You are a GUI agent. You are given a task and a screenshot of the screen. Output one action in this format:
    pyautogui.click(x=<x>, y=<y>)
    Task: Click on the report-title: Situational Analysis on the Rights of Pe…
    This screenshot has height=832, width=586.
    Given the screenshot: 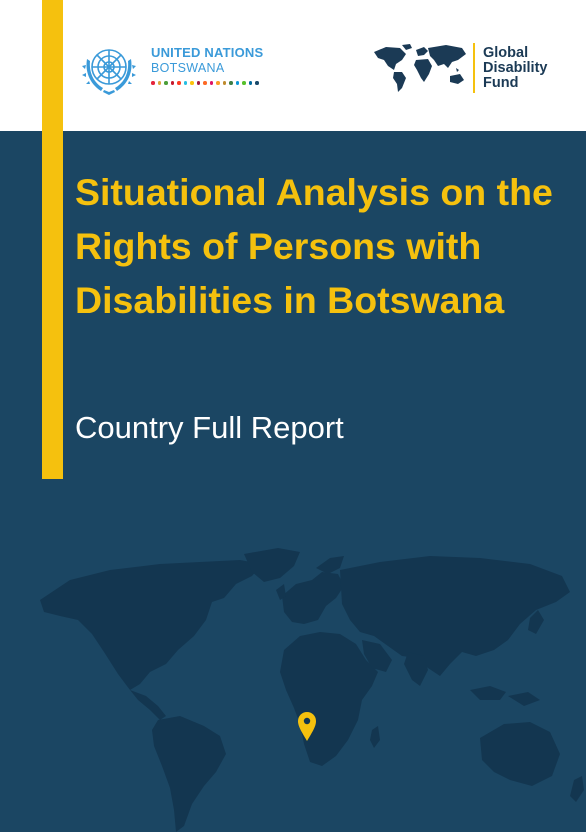 What is the action you would take?
    pyautogui.click(x=314, y=246)
    